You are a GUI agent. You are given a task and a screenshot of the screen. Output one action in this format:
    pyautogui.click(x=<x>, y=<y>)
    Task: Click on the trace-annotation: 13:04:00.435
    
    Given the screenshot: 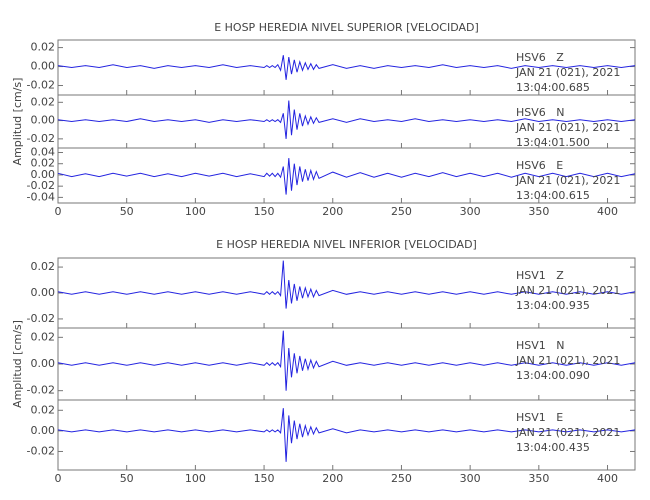 What is the action you would take?
    pyautogui.click(x=553, y=447)
    